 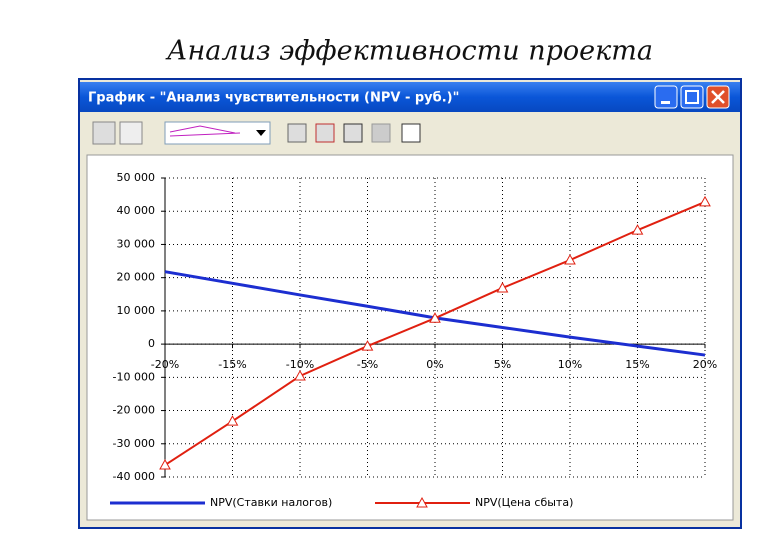 I want to click on maximize-icon, so click(x=692, y=97).